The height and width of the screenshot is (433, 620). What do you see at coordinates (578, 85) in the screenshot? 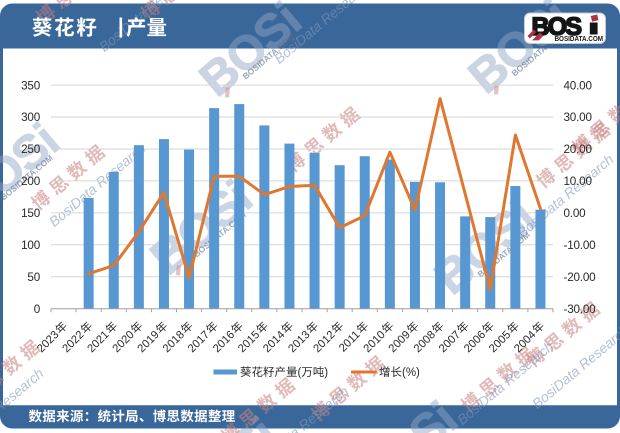
I see `svg-text: 40.00` at bounding box center [578, 85].